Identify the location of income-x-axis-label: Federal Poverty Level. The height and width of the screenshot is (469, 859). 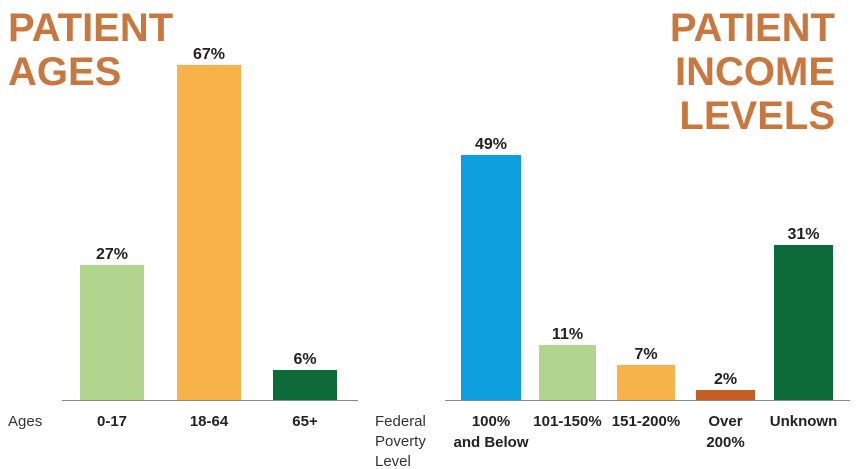
(400, 441).